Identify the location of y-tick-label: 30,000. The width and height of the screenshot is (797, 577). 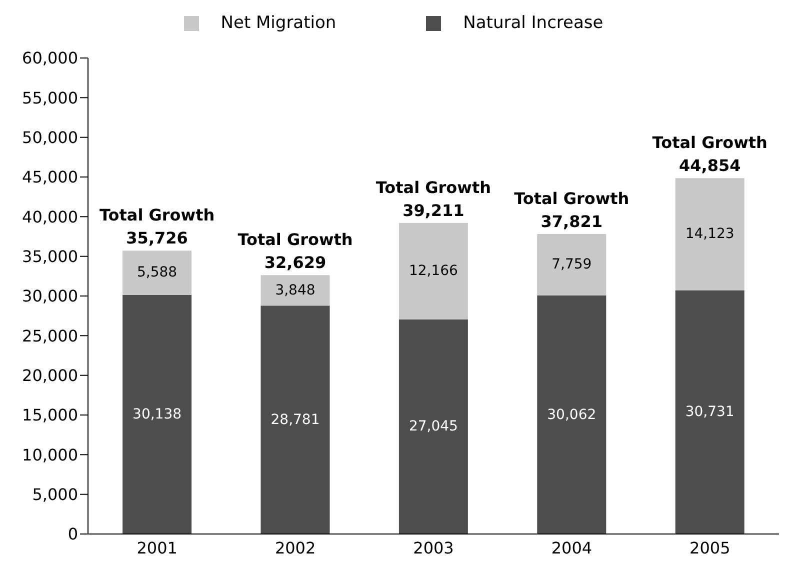
(50, 296).